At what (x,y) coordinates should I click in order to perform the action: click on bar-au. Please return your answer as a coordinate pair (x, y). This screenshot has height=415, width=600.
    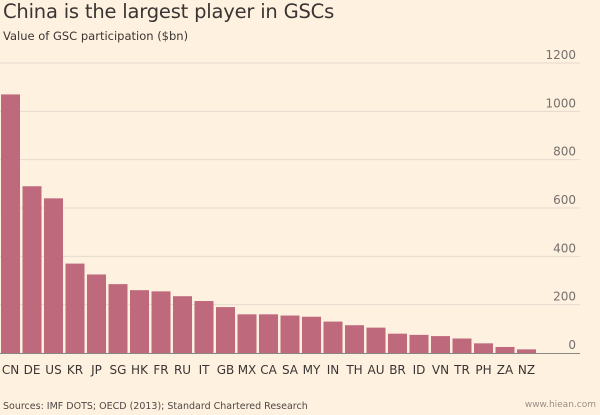
    Looking at the image, I should click on (376, 340).